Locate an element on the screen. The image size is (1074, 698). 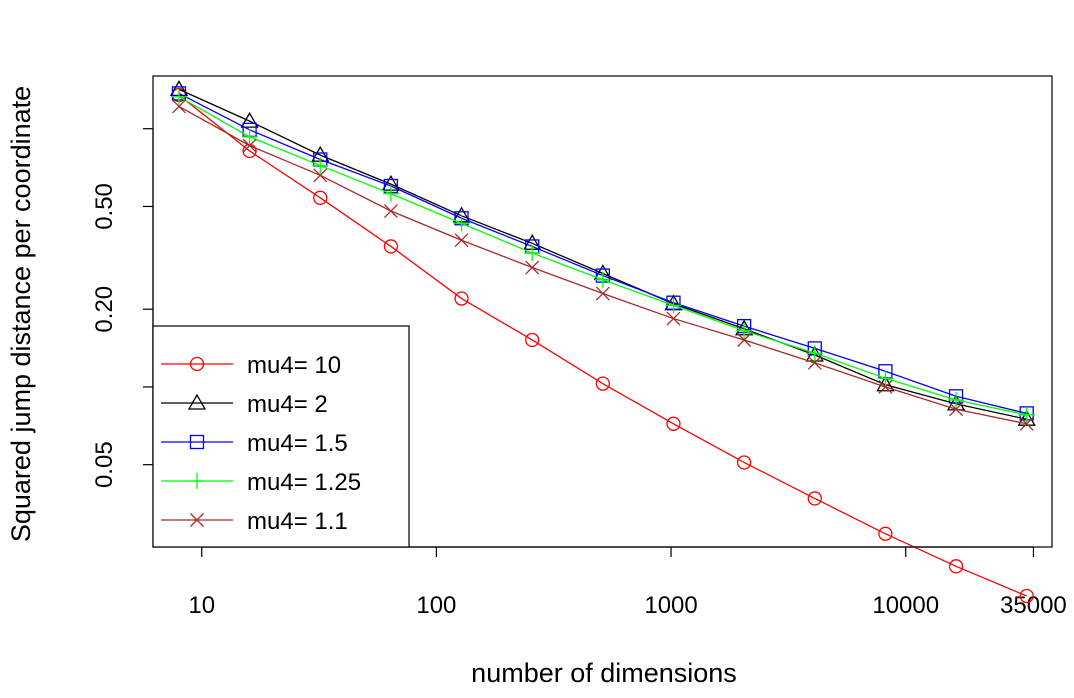
y-tick-label: 0.50 is located at coordinates (104, 206).